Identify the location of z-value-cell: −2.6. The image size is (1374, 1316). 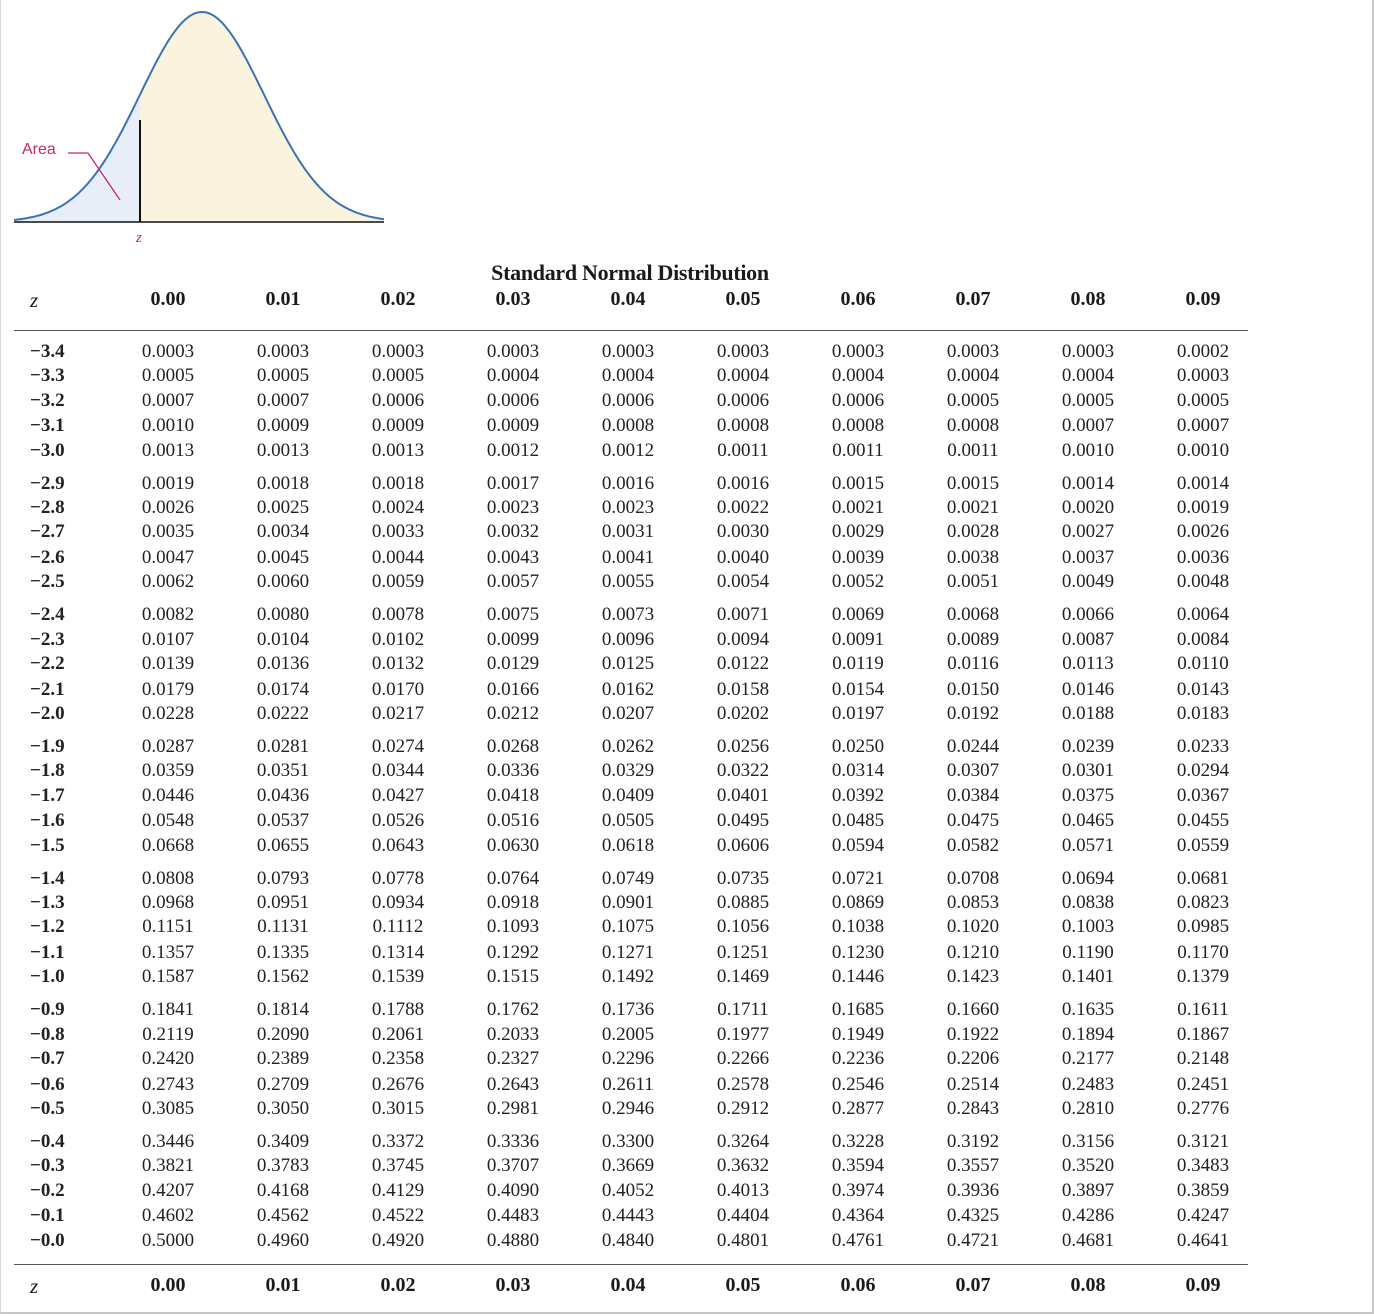
(47, 558).